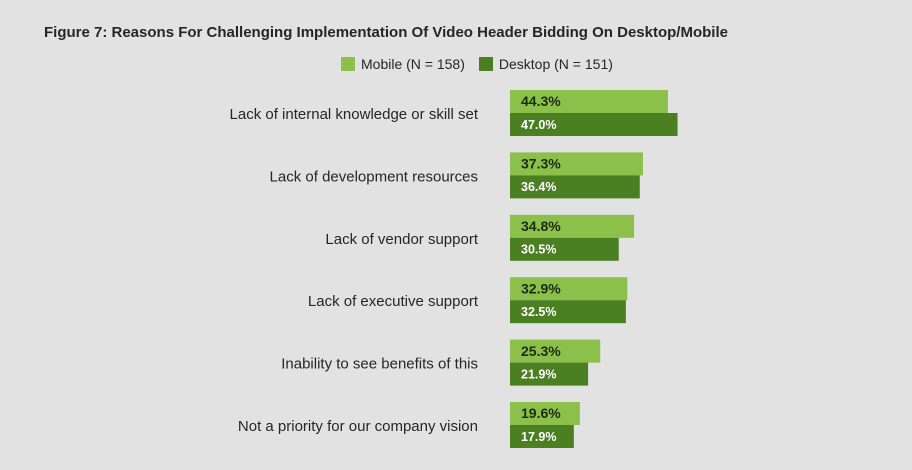 The width and height of the screenshot is (912, 470). Describe the element at coordinates (538, 374) in the screenshot. I see `data-label-desktop: 21.9%` at that location.